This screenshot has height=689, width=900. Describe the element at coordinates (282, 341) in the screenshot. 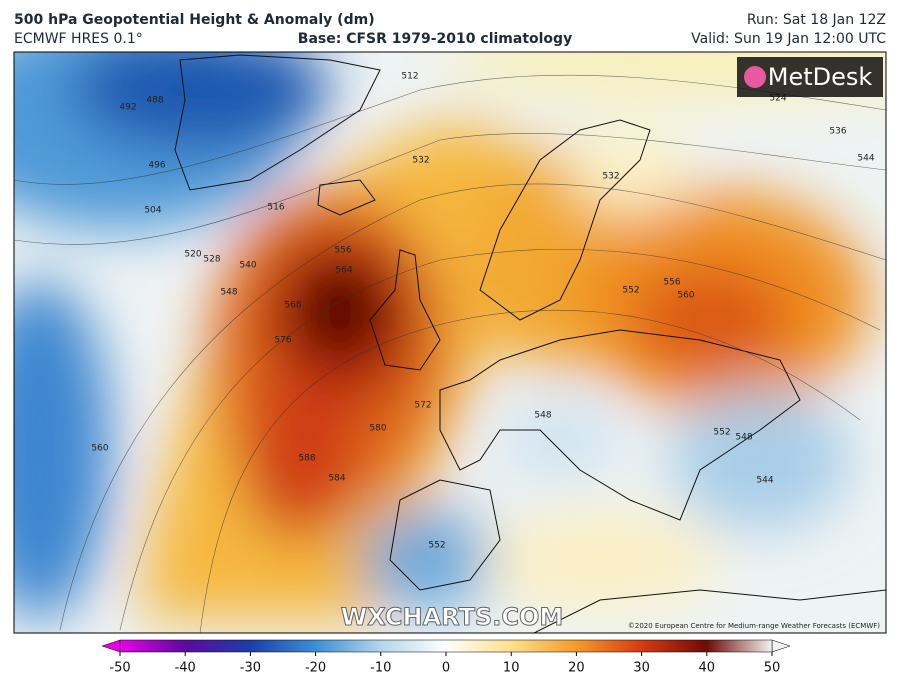

I see `contour-label: 576` at that location.